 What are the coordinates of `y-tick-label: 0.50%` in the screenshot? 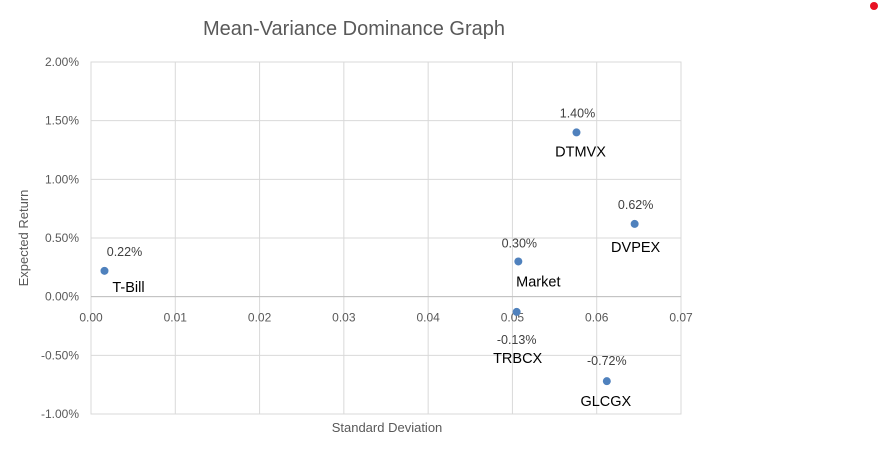 It's located at (62, 238).